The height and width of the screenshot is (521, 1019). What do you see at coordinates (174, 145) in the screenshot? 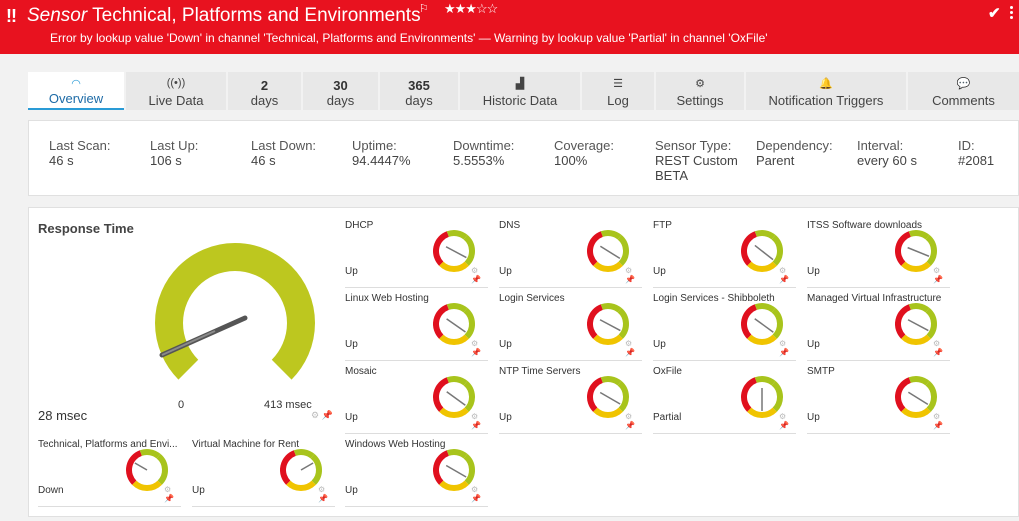
I see `info-key: Last Up:` at bounding box center [174, 145].